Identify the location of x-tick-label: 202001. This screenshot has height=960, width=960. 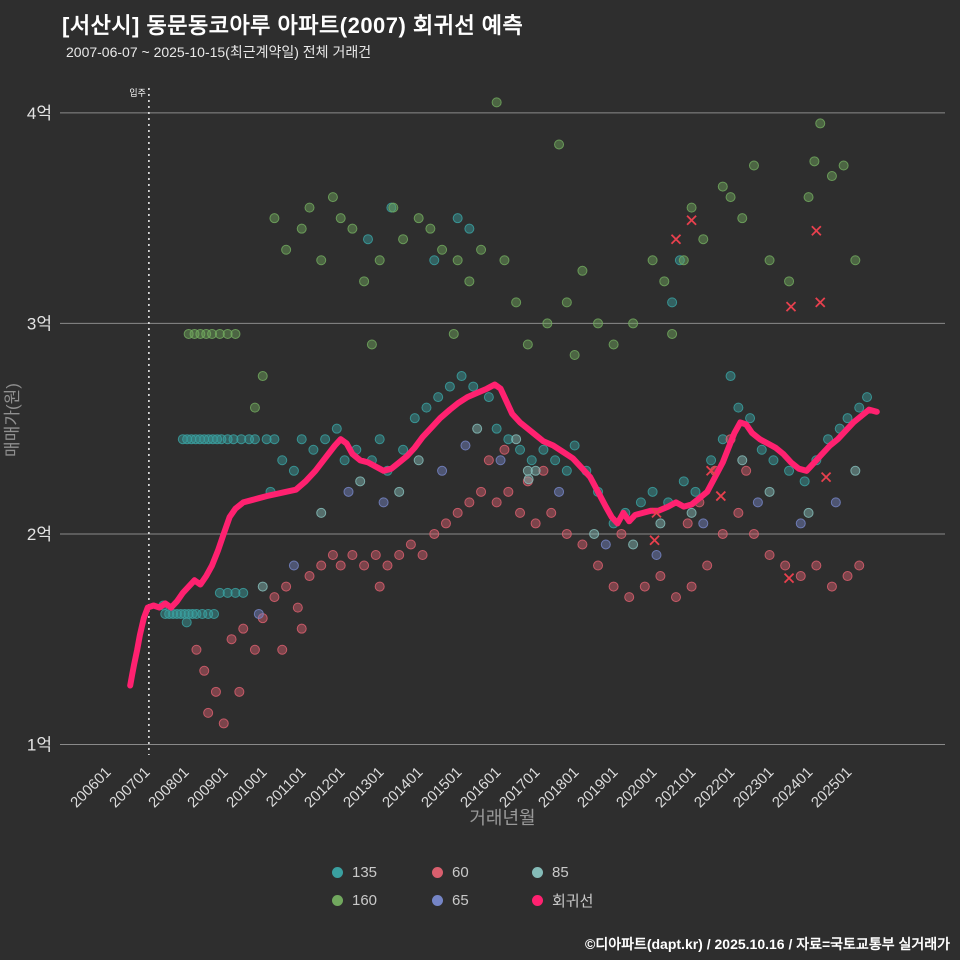
(636, 787).